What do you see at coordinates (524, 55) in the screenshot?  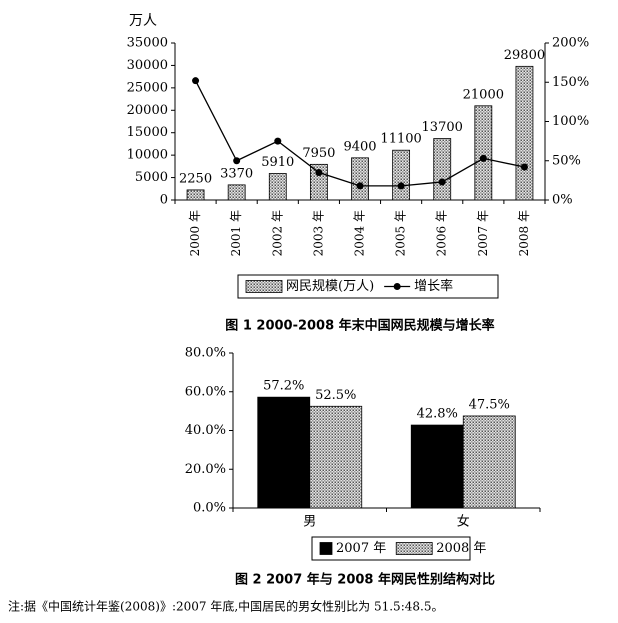 I see `value-label: 29800` at bounding box center [524, 55].